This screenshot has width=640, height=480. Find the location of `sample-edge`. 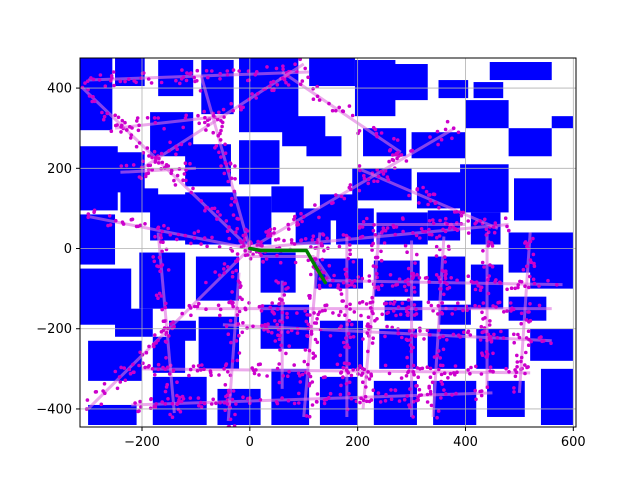

sample-edge is located at coordinates (158, 170).